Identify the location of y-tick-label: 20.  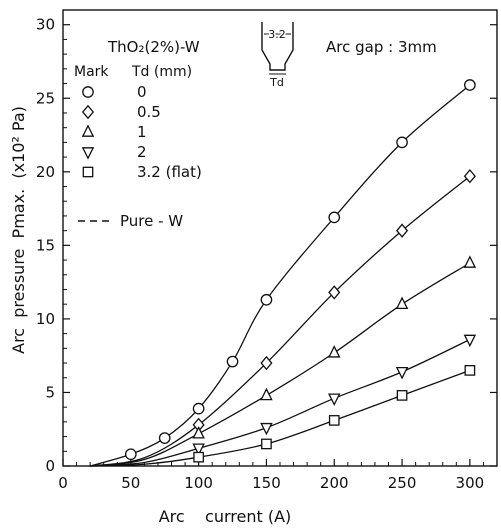
(45, 172).